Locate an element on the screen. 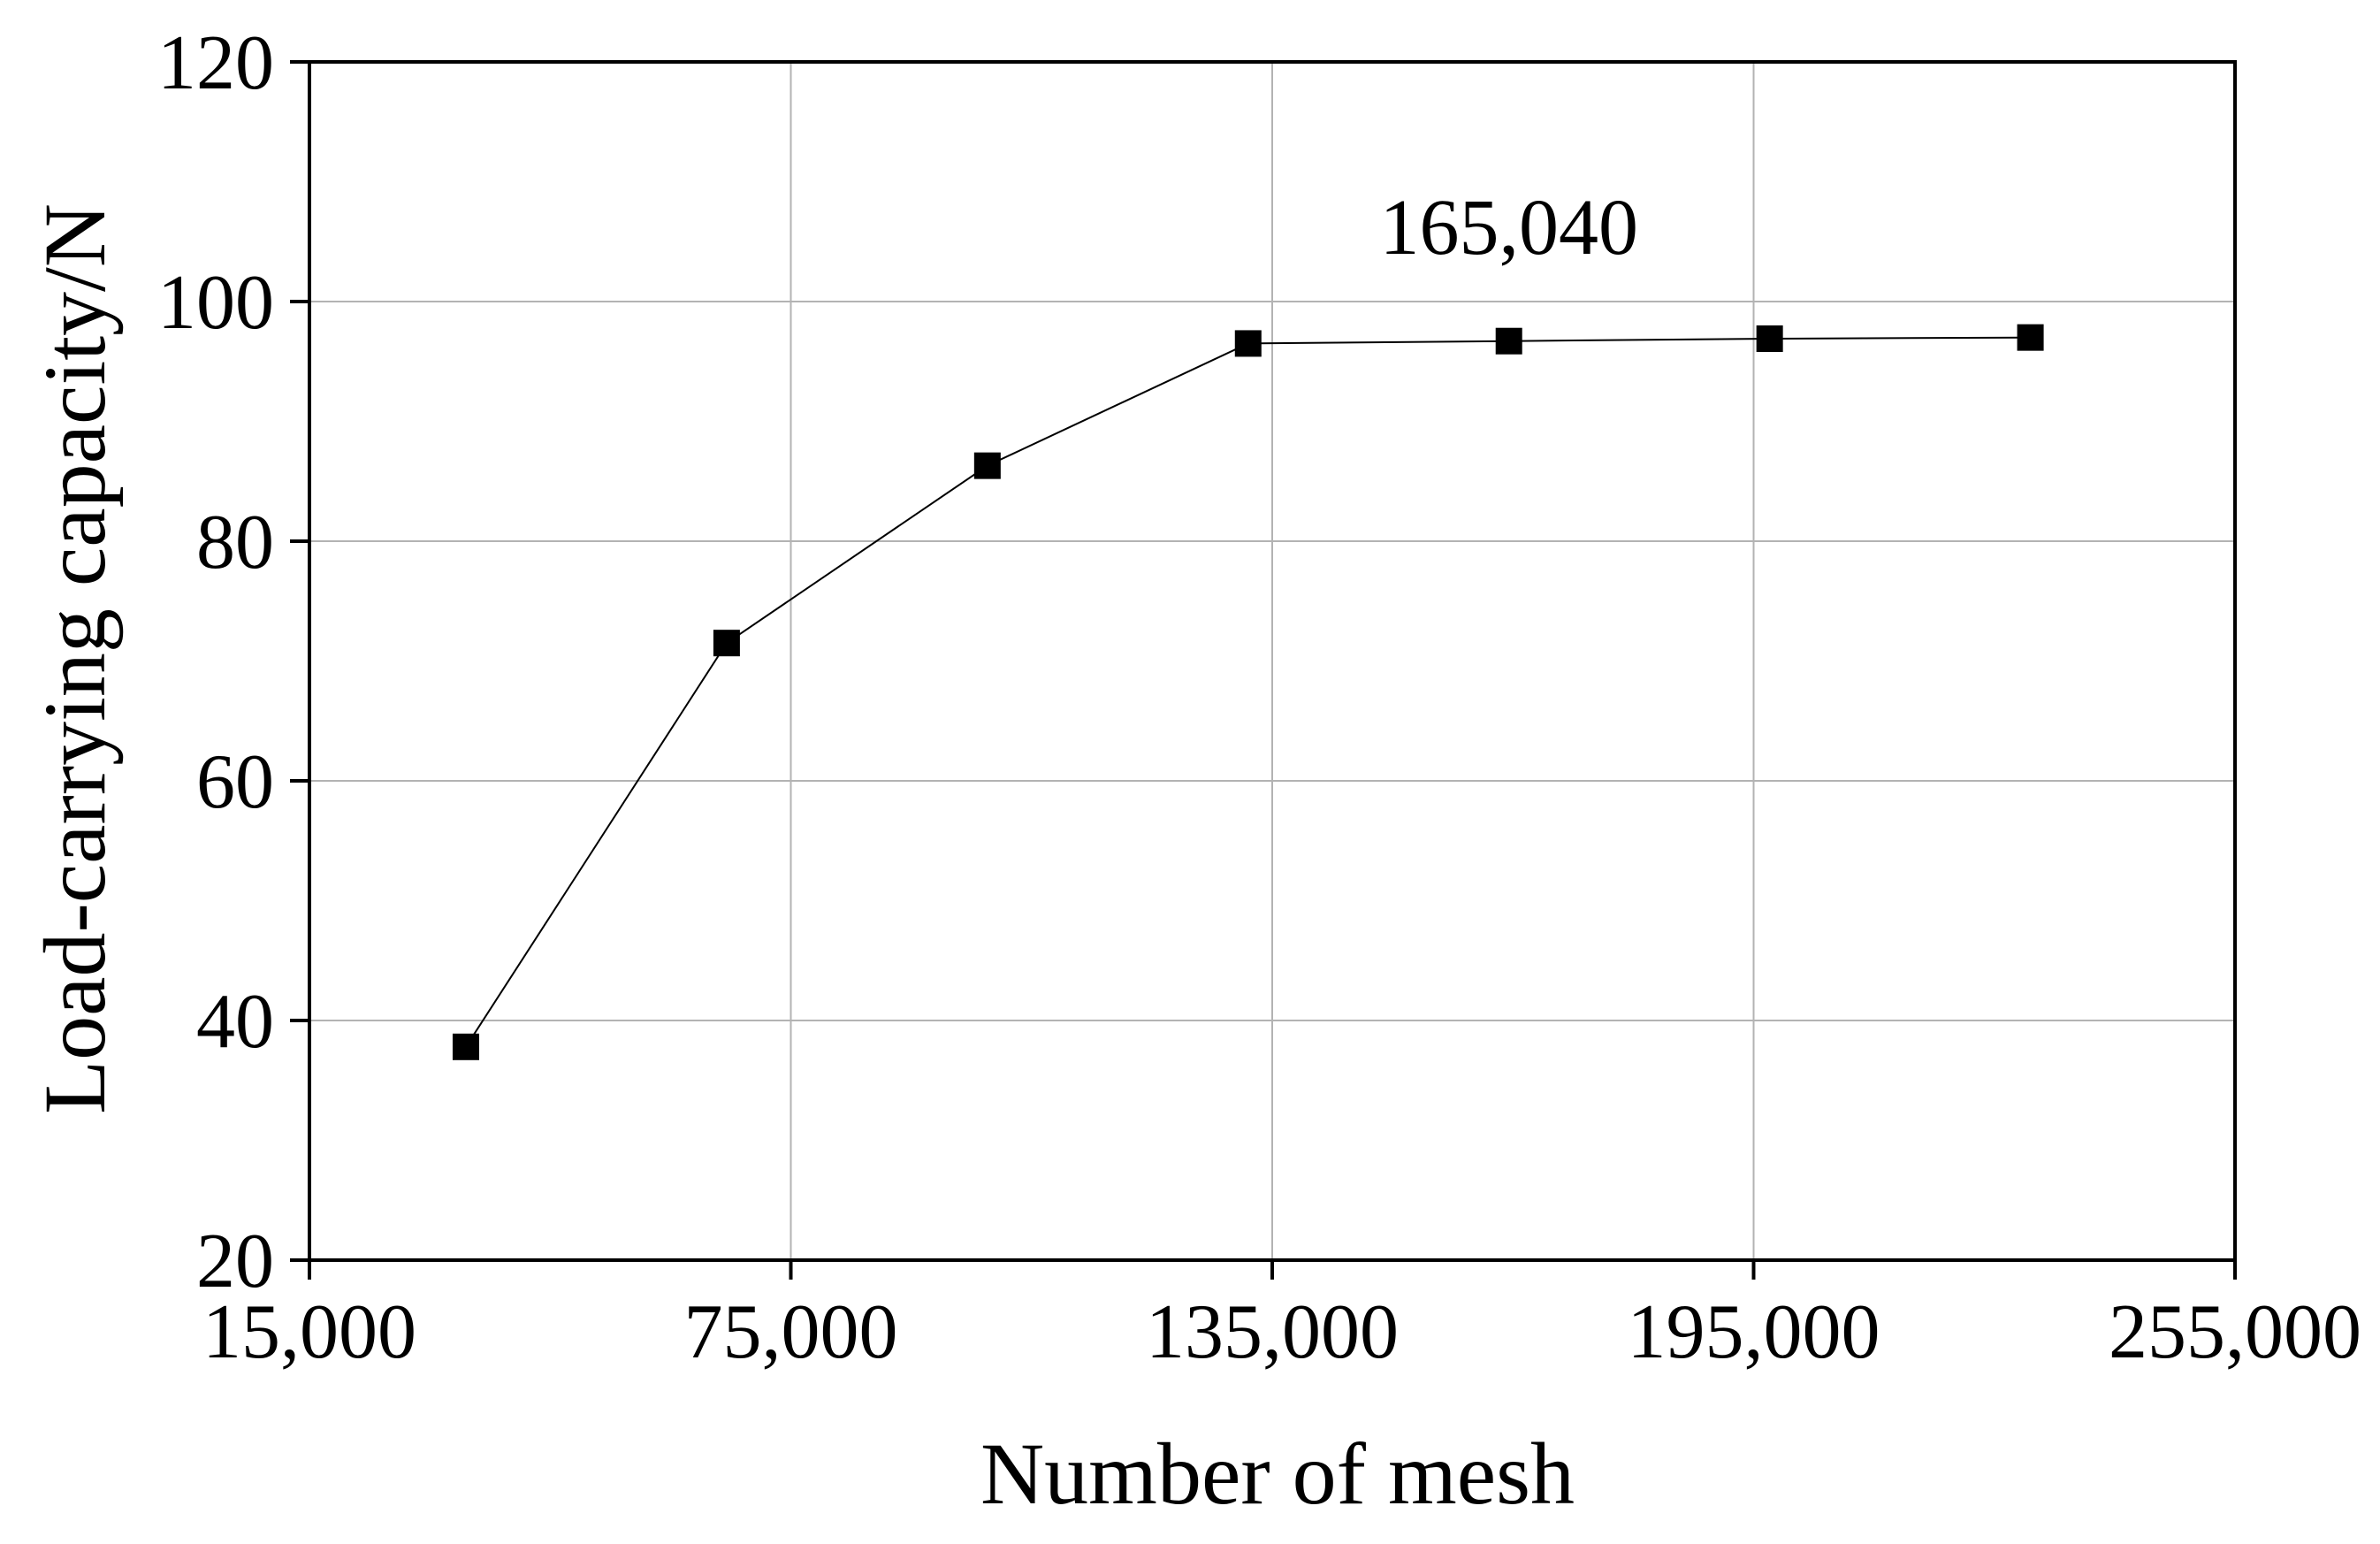 This screenshot has height=1544, width=2380. x-tick-labels: 15,000 75,000 135,000 195,000 255,000 is located at coordinates (1281, 1332).